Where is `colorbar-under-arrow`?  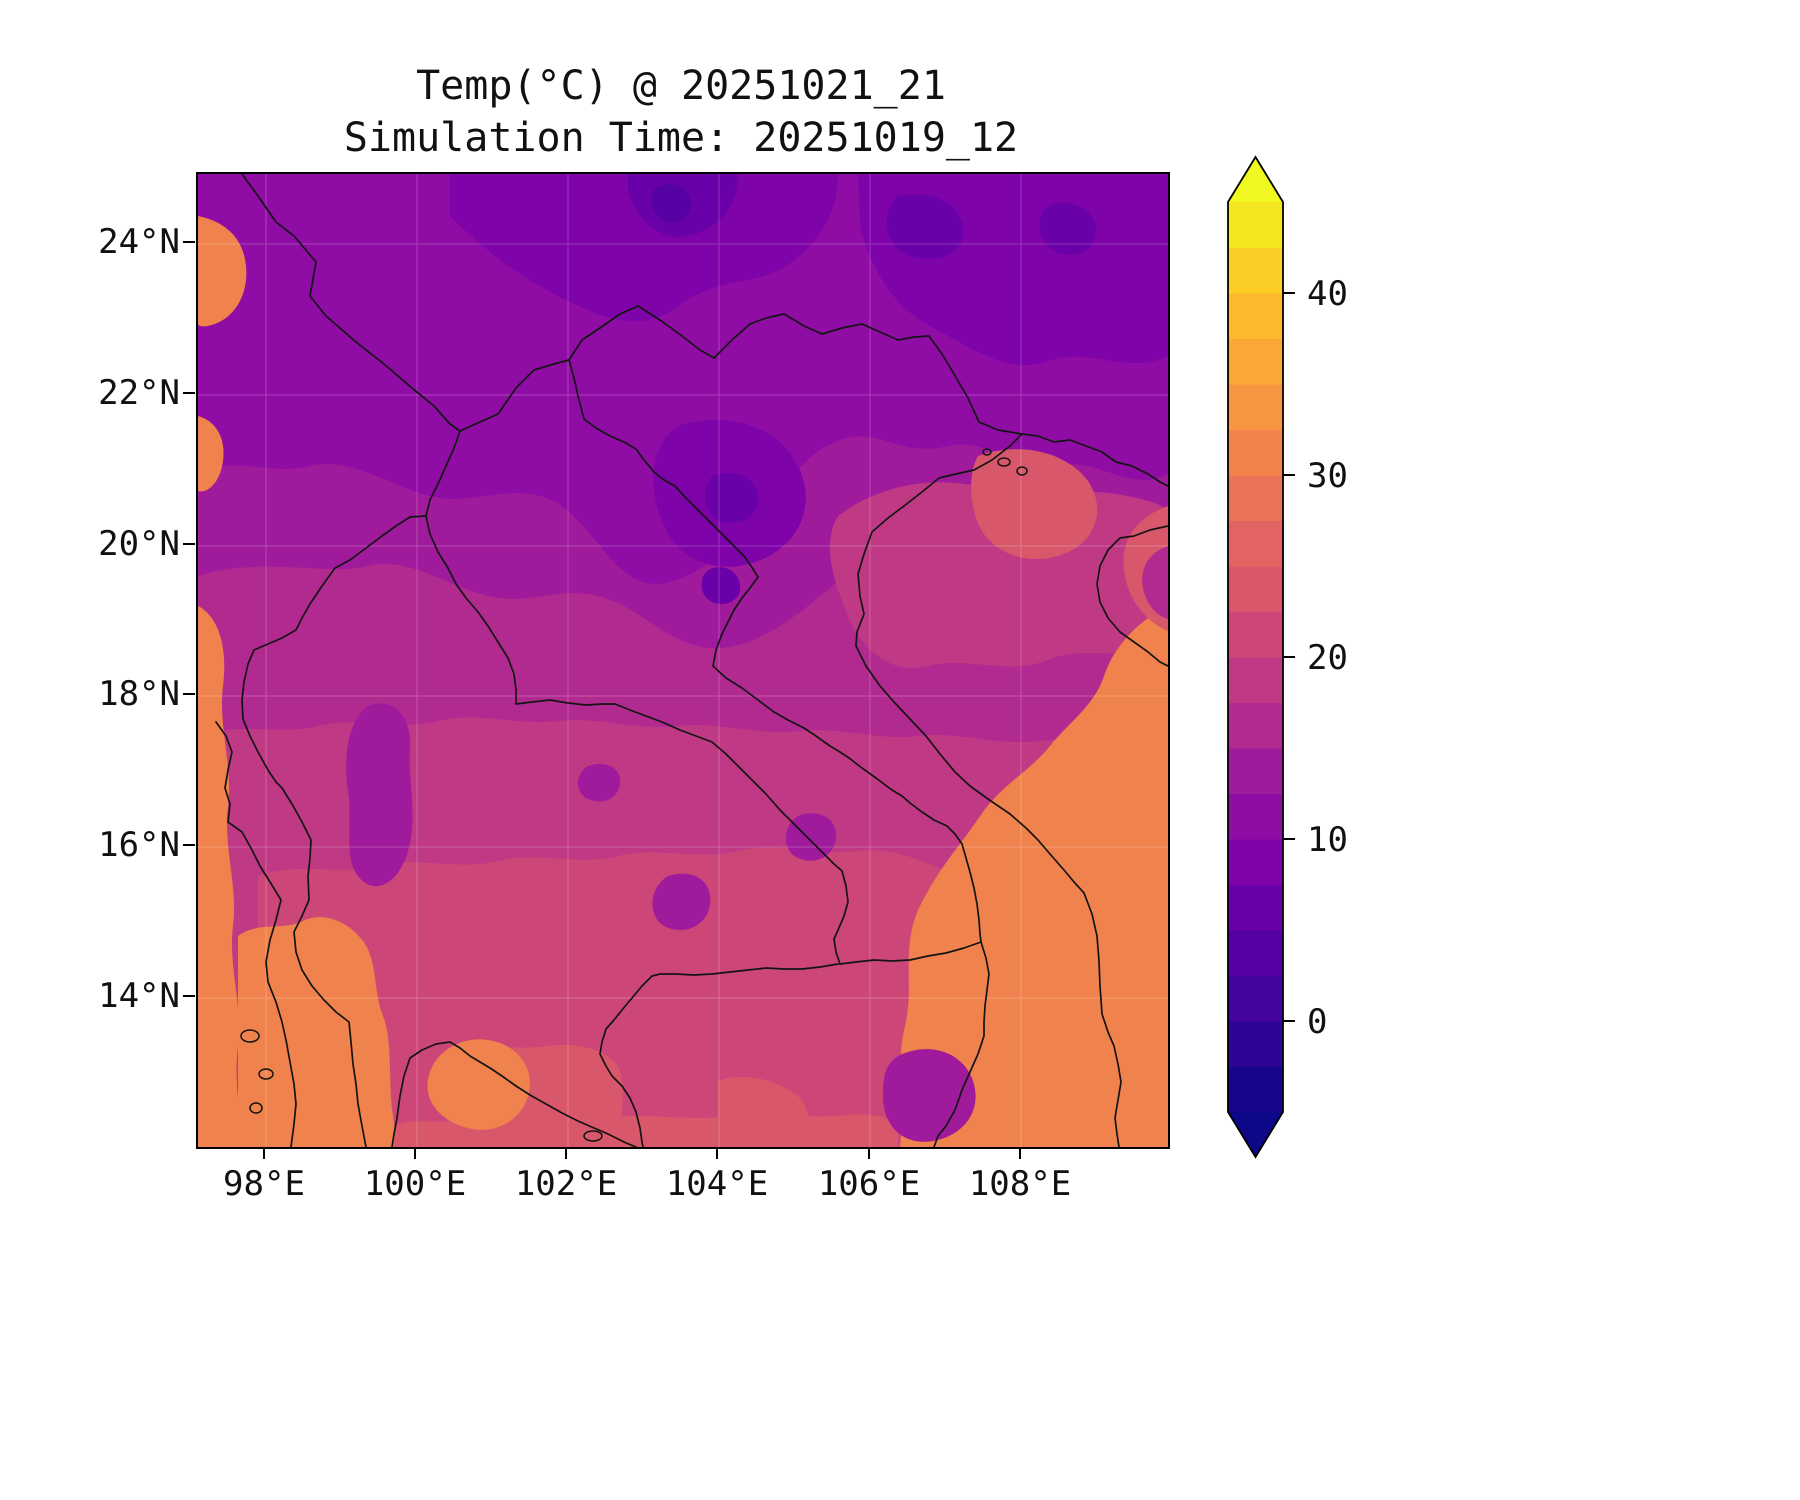 colorbar-under-arrow is located at coordinates (1255, 1134).